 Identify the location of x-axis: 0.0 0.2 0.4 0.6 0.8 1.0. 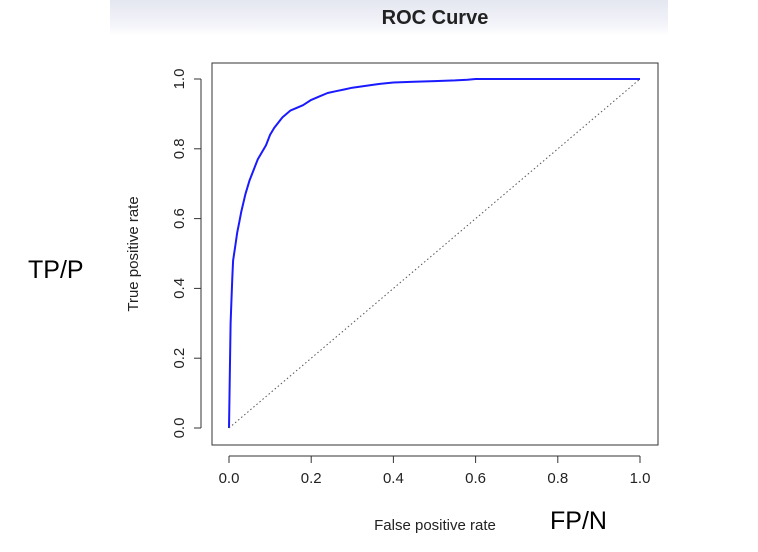
(435, 471).